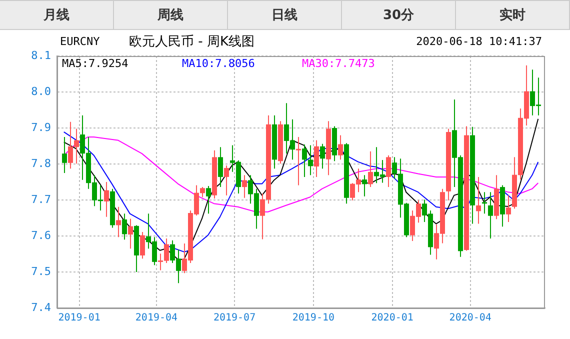 This screenshot has width=570, height=339. I want to click on text: 实时, so click(513, 14).